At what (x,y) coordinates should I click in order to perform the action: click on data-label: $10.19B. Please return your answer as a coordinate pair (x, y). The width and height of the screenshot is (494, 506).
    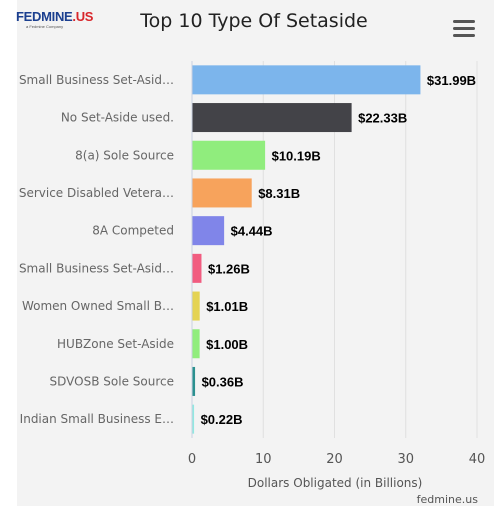
    Looking at the image, I should click on (296, 155).